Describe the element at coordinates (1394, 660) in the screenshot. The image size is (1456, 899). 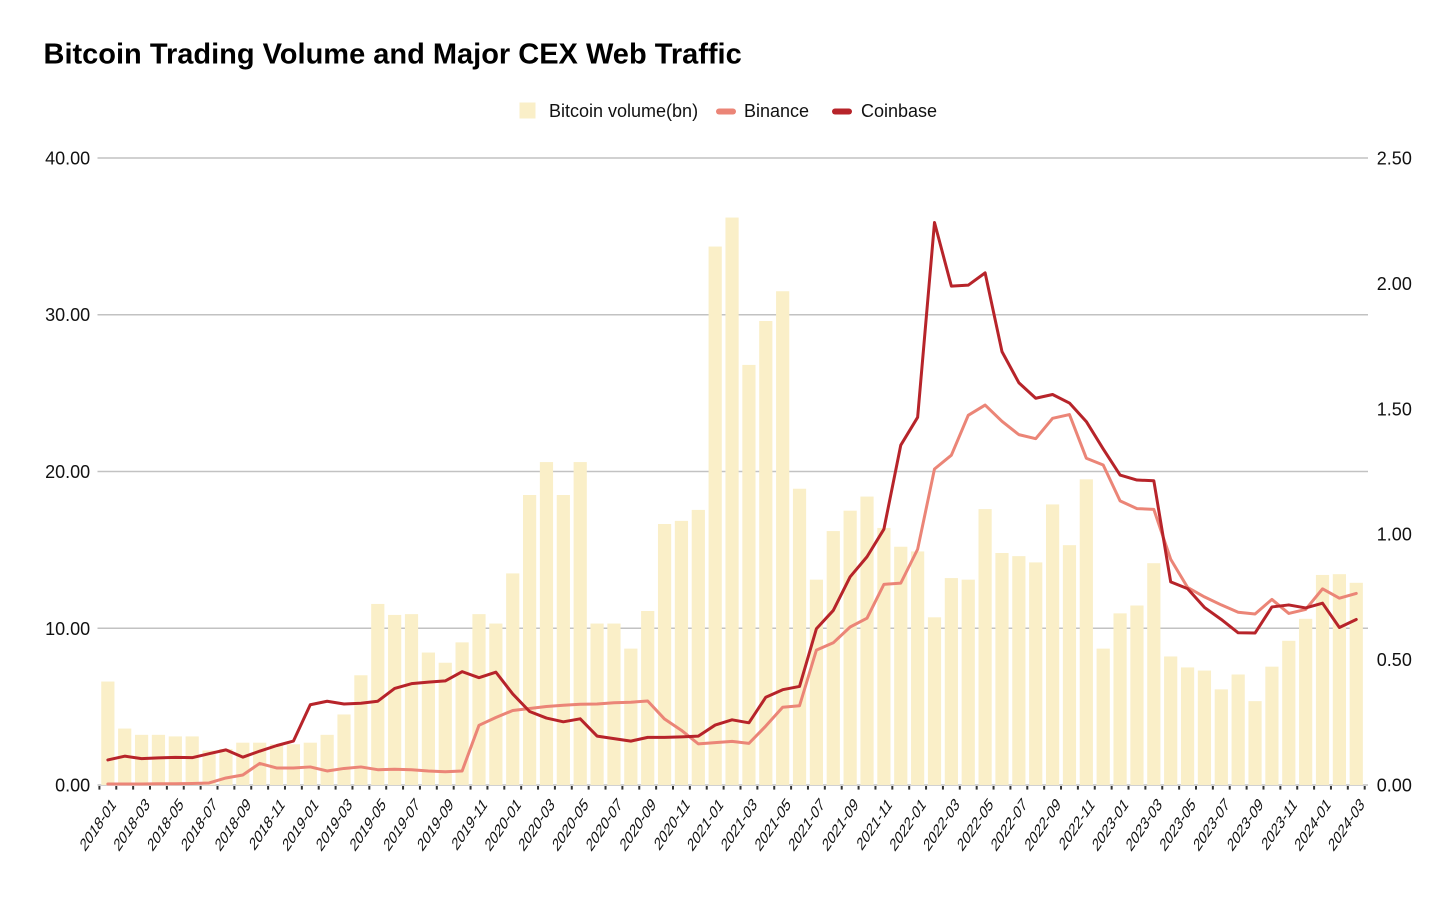
I see `svg-text: 0.50` at that location.